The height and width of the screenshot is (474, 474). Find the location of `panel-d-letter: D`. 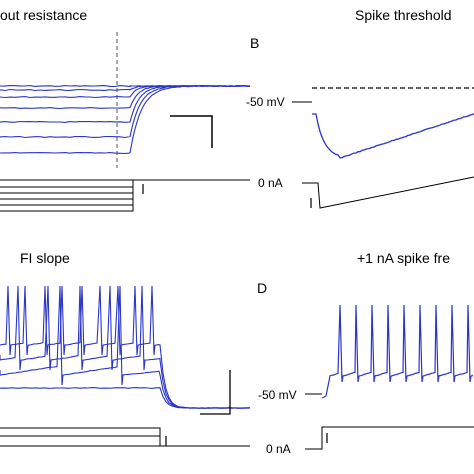

panel-d-letter: D is located at coordinates (262, 288).